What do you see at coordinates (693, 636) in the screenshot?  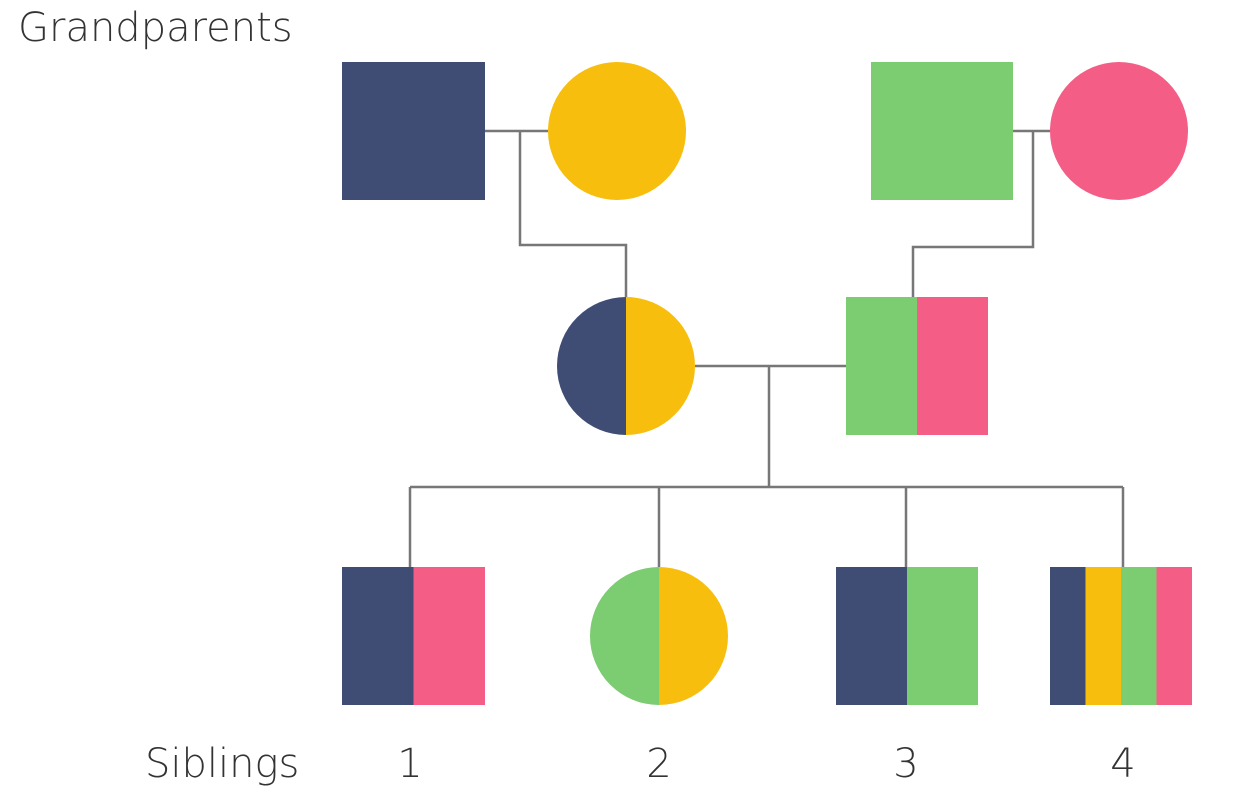 I see `sibling-2-right-half` at bounding box center [693, 636].